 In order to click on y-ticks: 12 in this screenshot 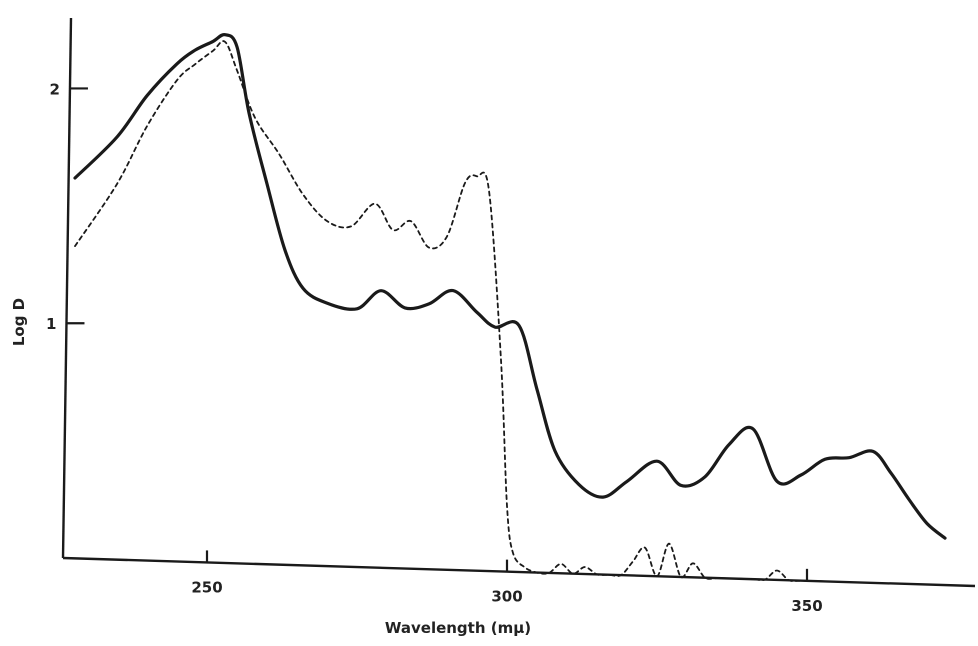, I will do `click(67, 206)`.